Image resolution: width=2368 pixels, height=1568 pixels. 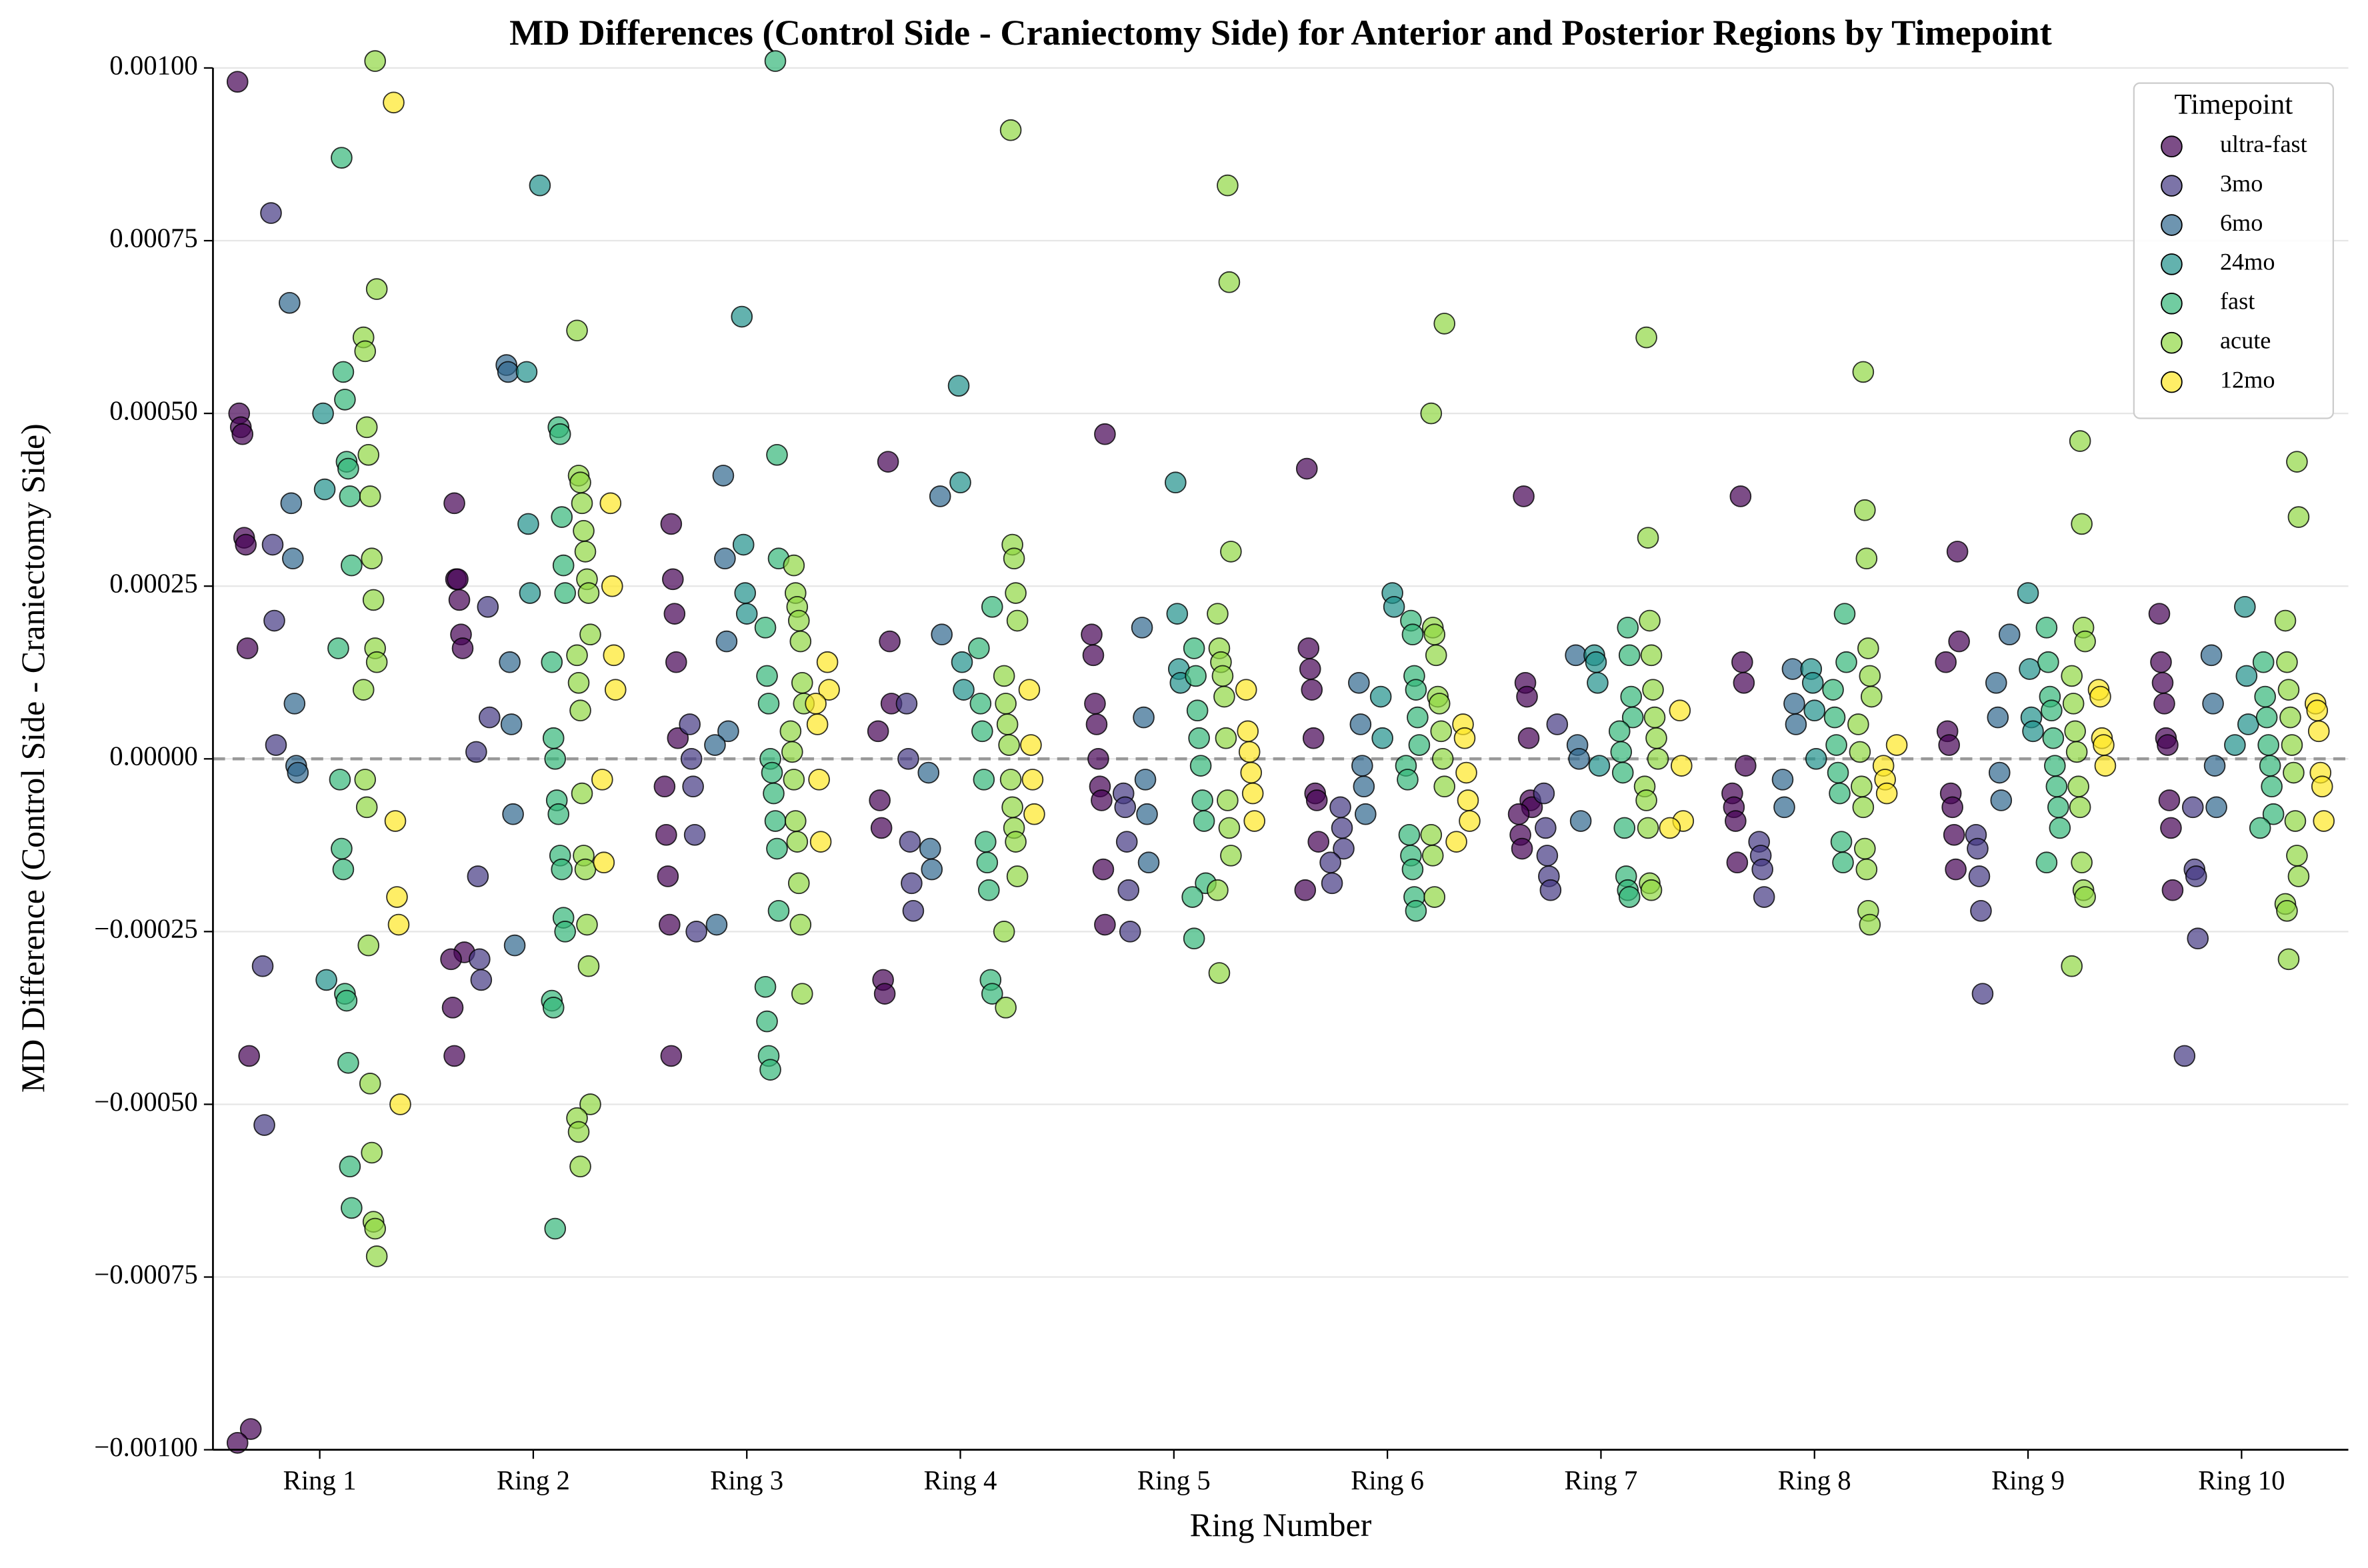 I want to click on y-tick-label: −0.00025, so click(x=145, y=929).